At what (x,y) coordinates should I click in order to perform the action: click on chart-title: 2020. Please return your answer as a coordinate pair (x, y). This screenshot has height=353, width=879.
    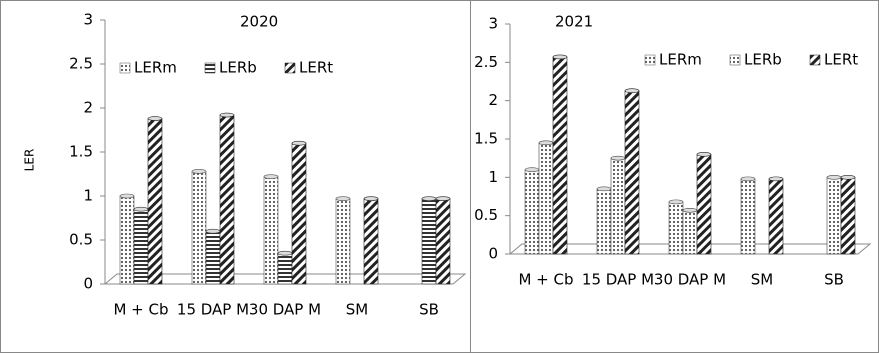
    Looking at the image, I should click on (259, 22).